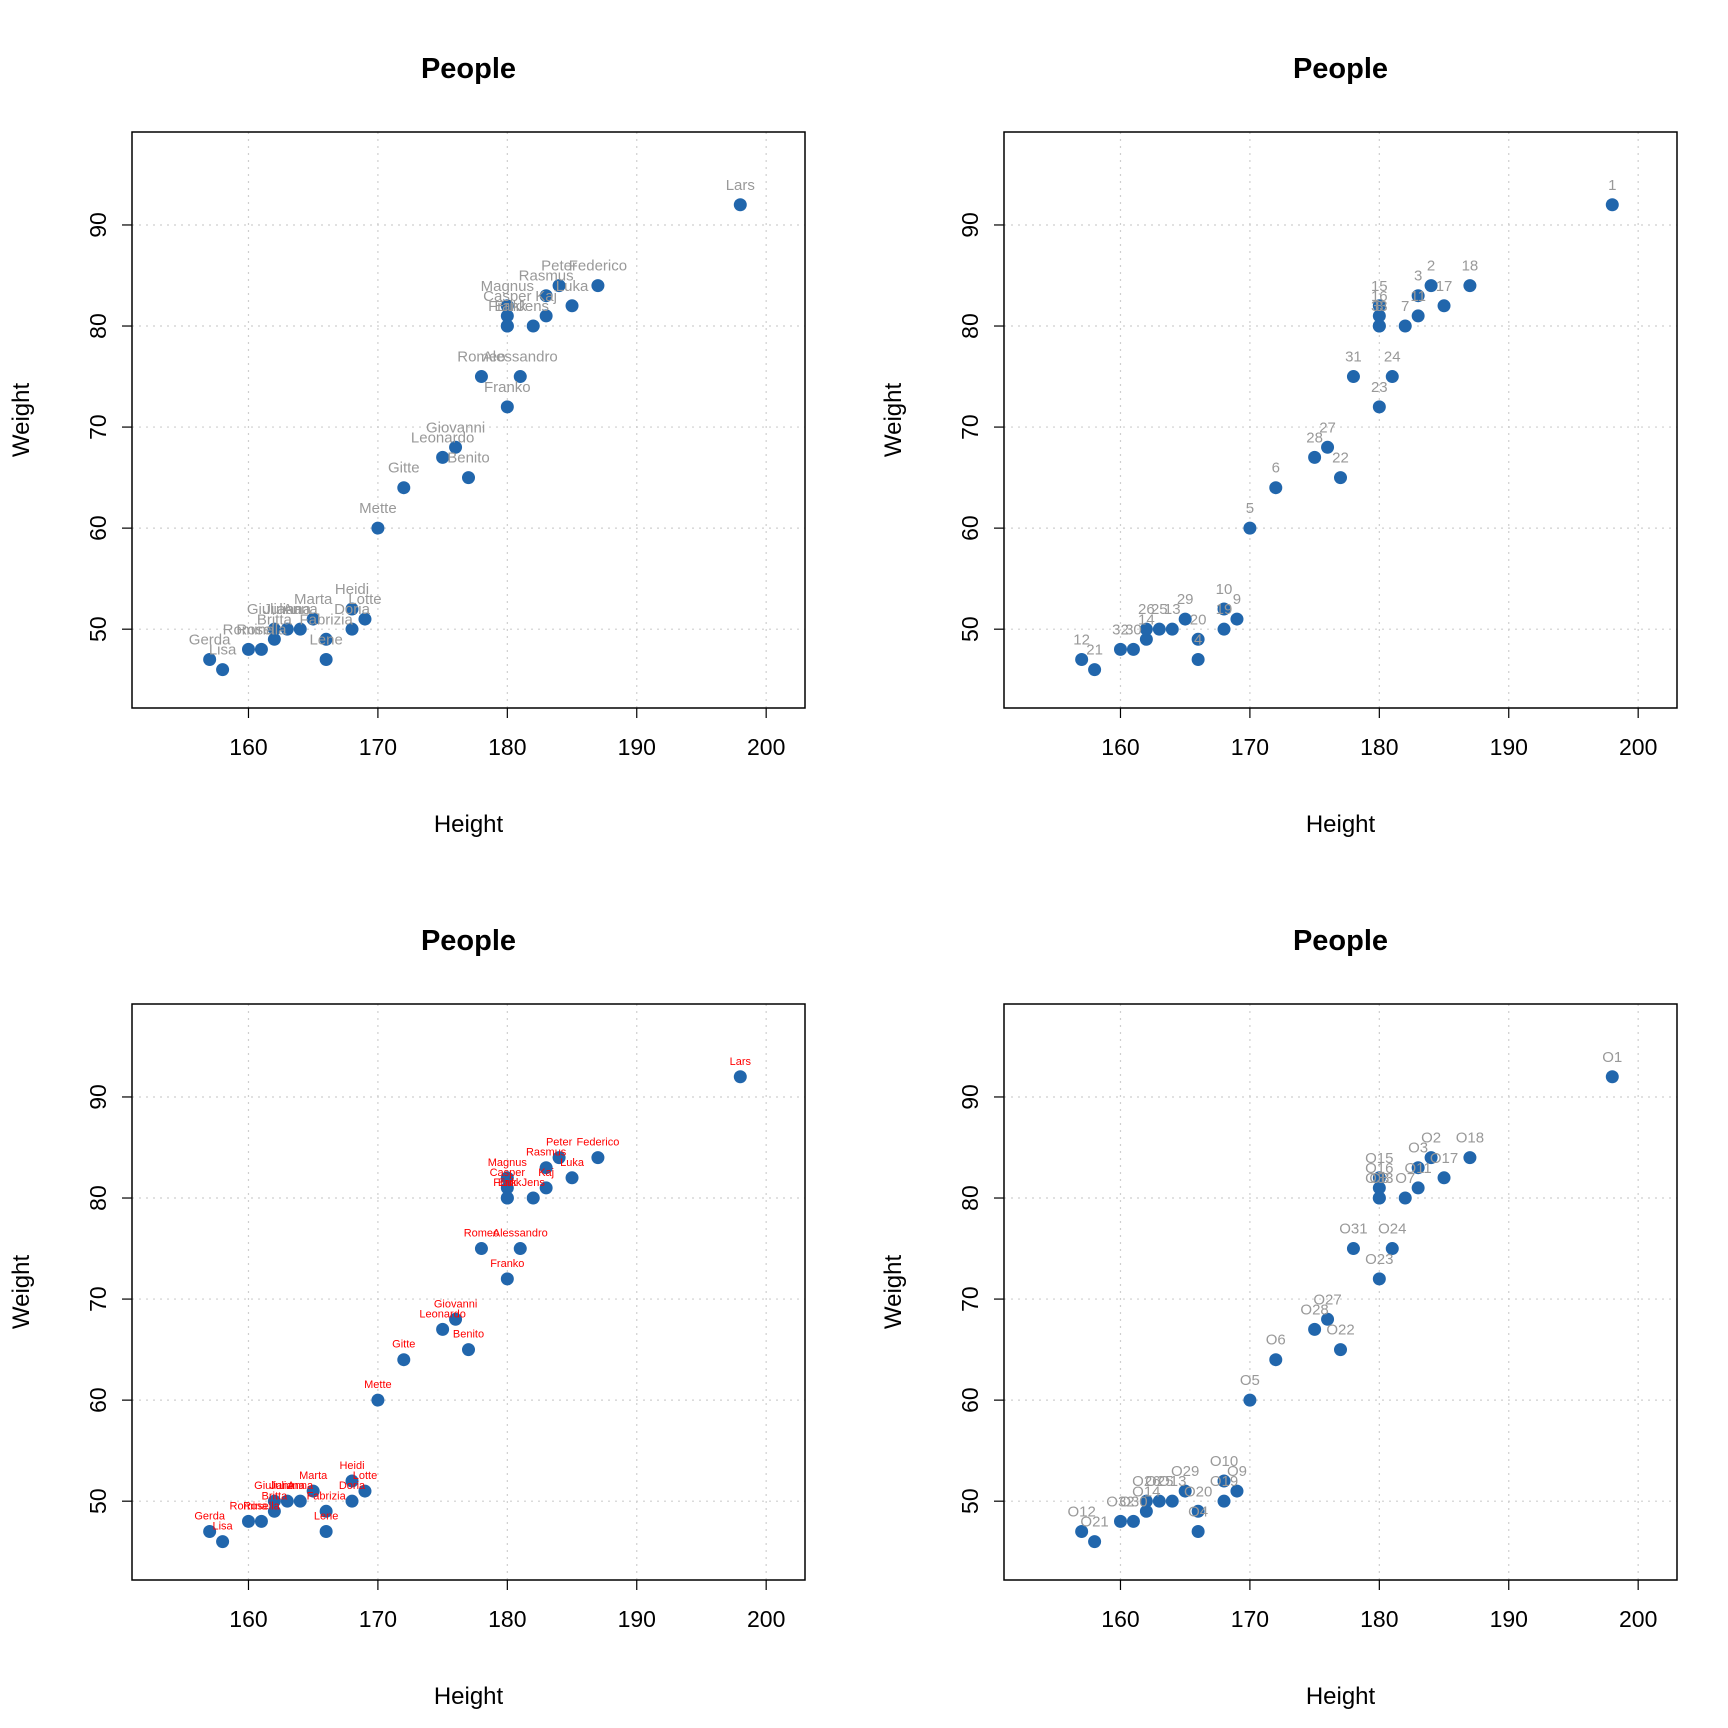 The height and width of the screenshot is (1728, 1728). Describe the element at coordinates (1612, 185) in the screenshot. I see `point-label: 1` at that location.